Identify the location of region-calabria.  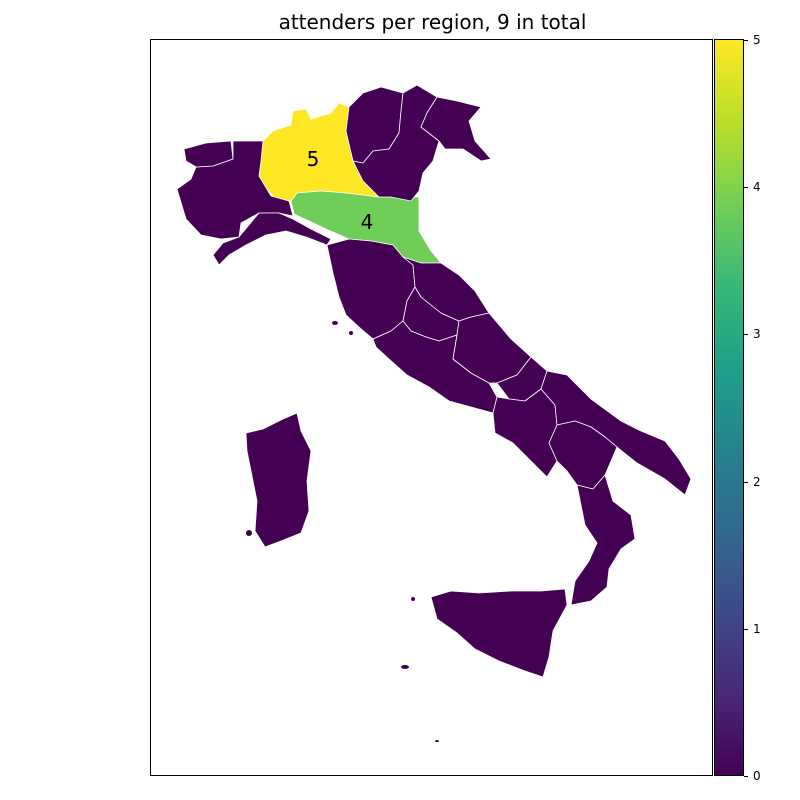
(603, 540).